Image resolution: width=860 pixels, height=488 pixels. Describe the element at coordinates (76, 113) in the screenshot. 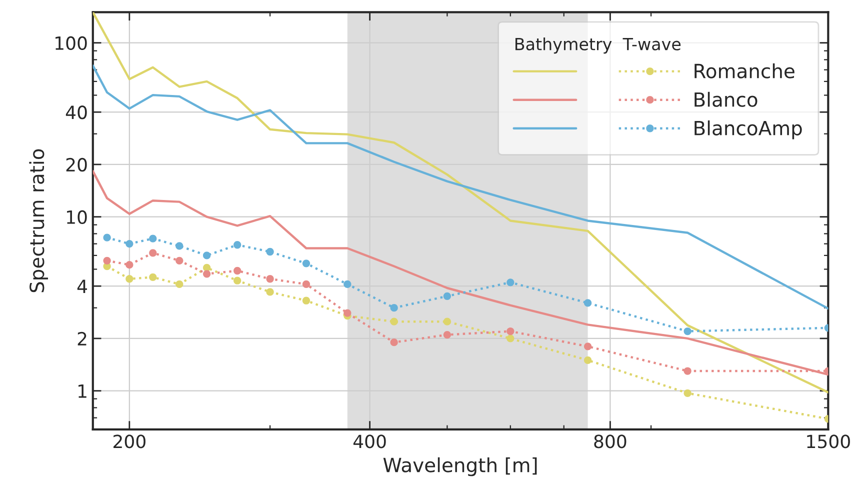

I see `y-tick-label: 40` at that location.